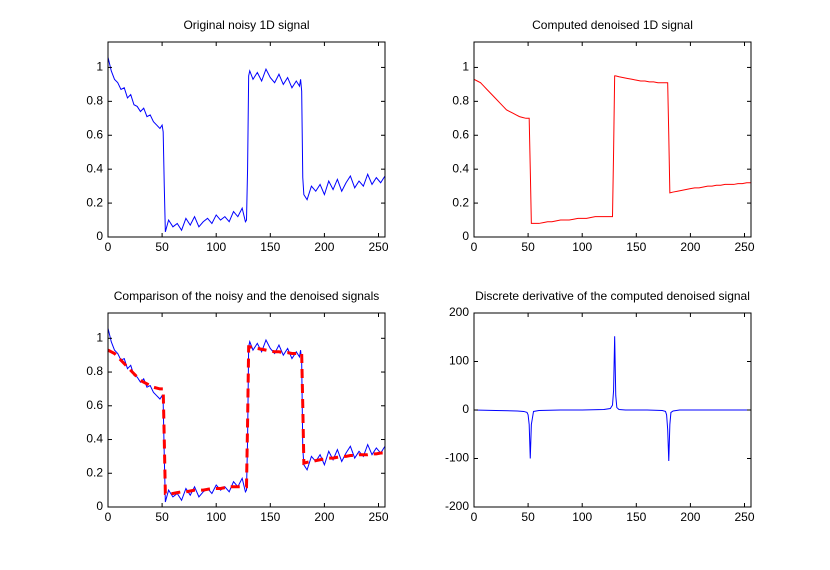  Describe the element at coordinates (457, 506) in the screenshot. I see `y-tick-label: -200` at that location.